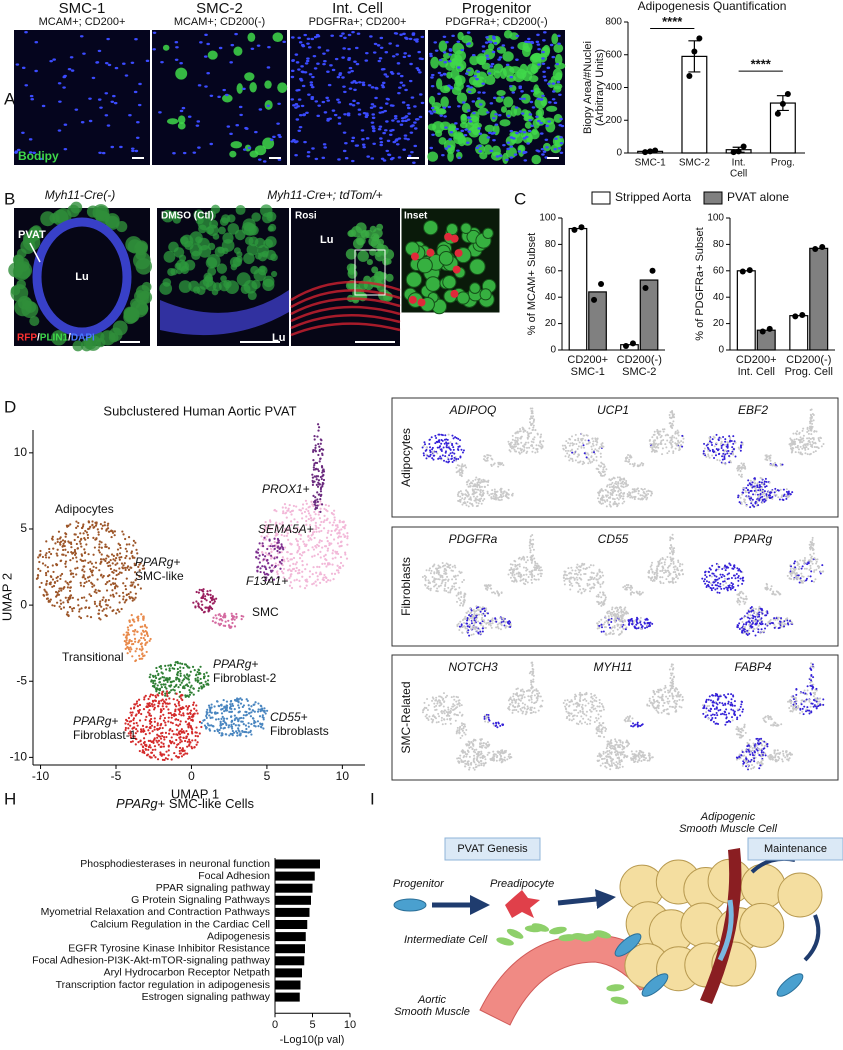  Describe the element at coordinates (10, 798) in the screenshot. I see `panel-letter: H` at that location.